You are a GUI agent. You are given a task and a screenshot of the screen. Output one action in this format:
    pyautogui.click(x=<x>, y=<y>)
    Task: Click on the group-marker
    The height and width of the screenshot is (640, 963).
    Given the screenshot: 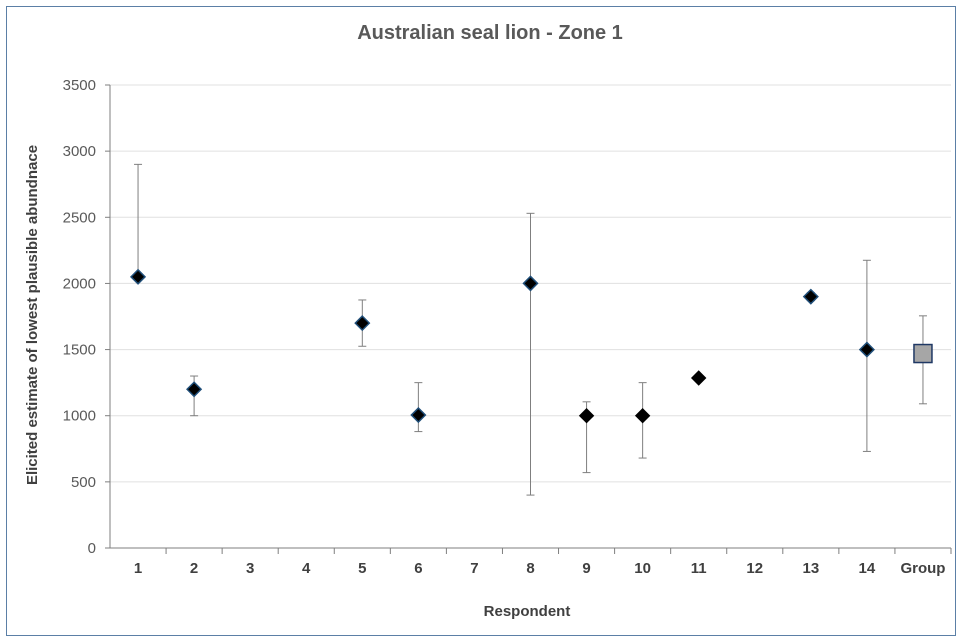 What is the action you would take?
    pyautogui.click(x=923, y=353)
    